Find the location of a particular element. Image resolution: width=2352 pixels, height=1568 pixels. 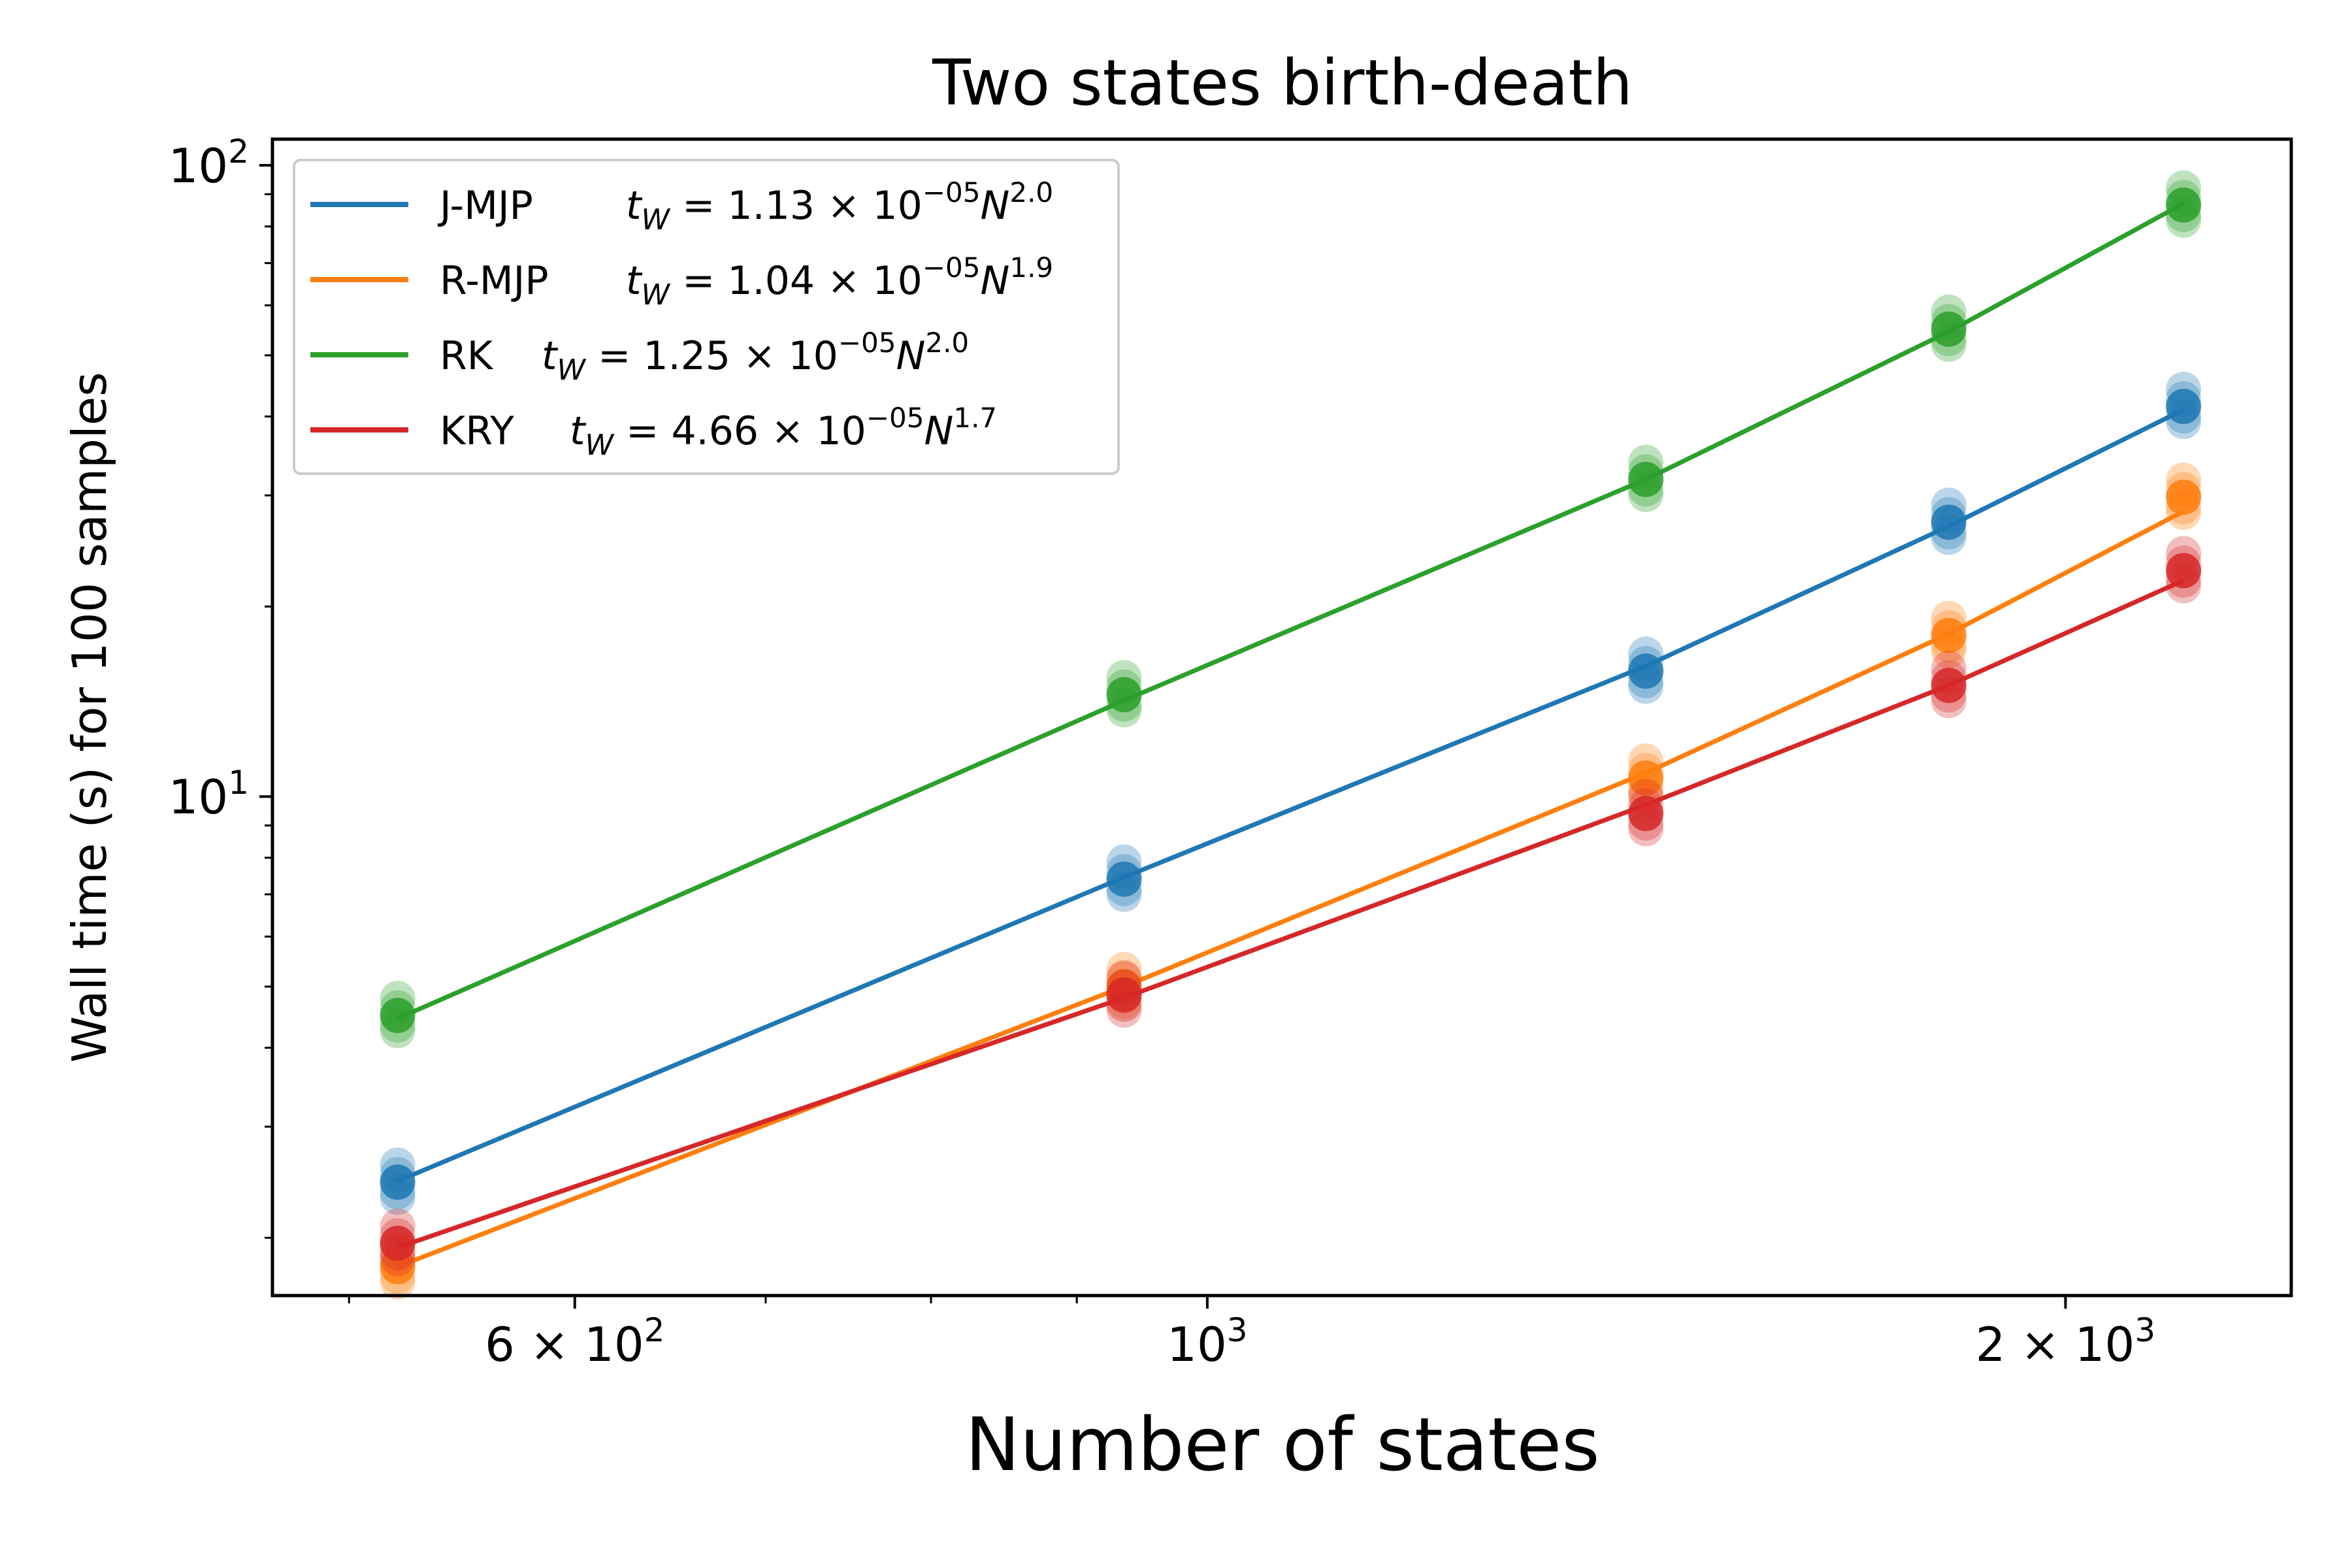

legend-item-kry: KRY tW = 4.66 × 10−05N1.7 is located at coordinates (653, 432).